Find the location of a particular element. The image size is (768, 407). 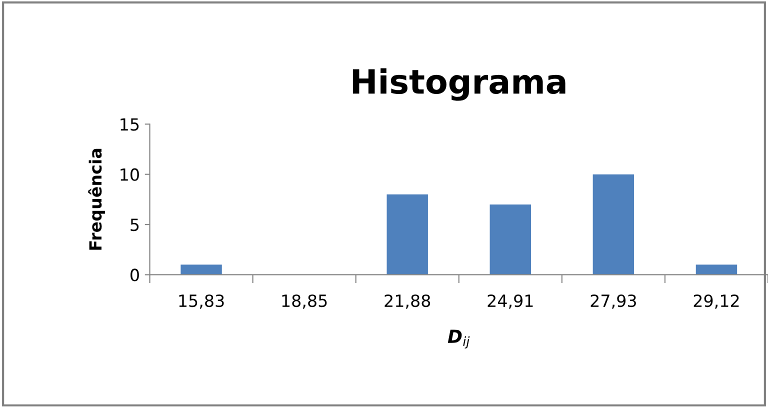

x-tick-label: 21,88 is located at coordinates (407, 301).